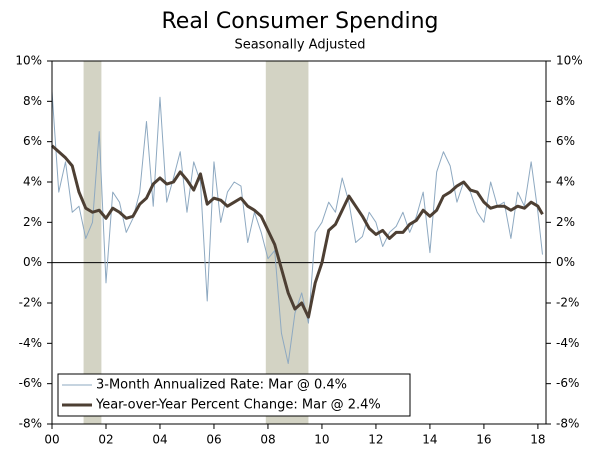 The height and width of the screenshot is (452, 600). I want to click on y2-tick-label: -8%, so click(567, 424).